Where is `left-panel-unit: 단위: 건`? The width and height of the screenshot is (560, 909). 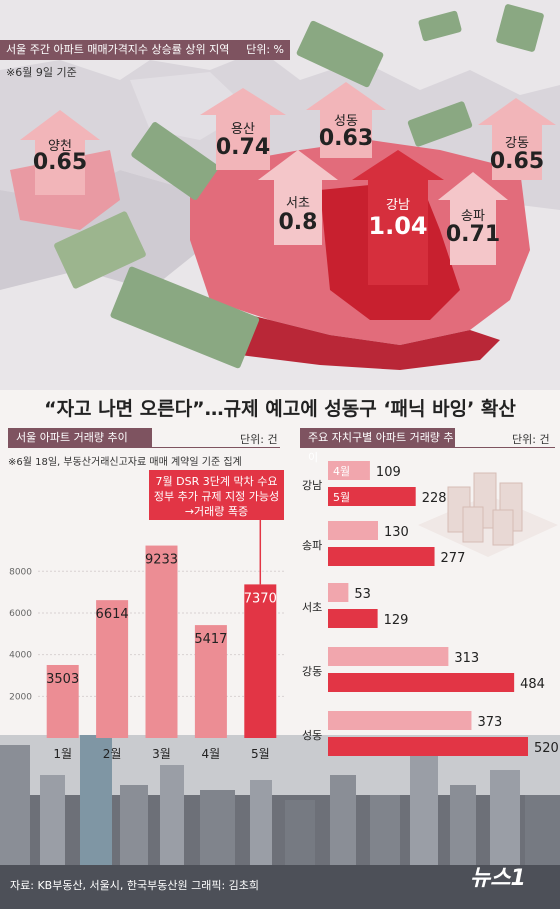
left-panel-unit: 단위: 건 is located at coordinates (259, 439).